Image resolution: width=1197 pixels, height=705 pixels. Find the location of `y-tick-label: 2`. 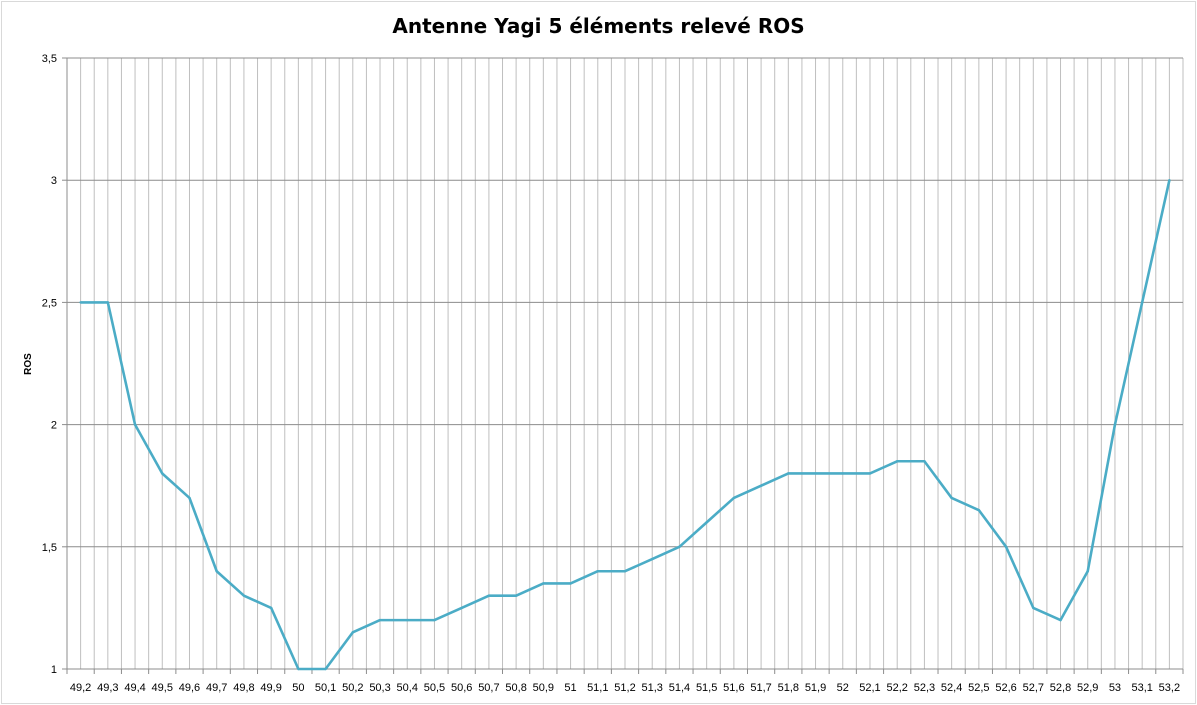

y-tick-label: 2 is located at coordinates (54, 426).